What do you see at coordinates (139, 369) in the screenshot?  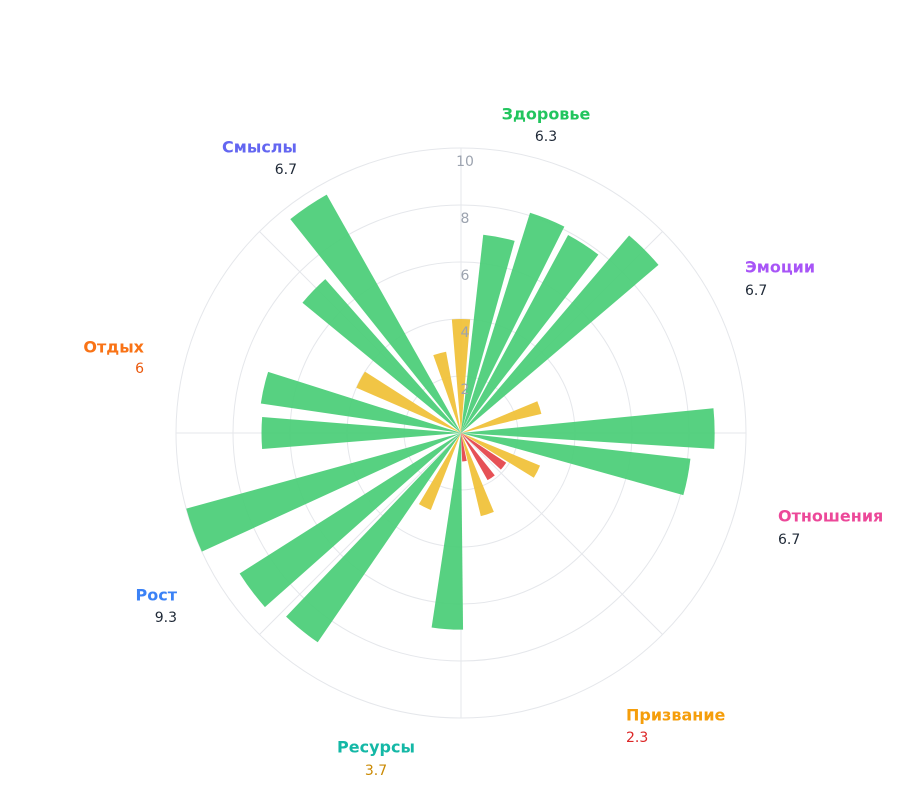 I see `sector-score: 6` at bounding box center [139, 369].